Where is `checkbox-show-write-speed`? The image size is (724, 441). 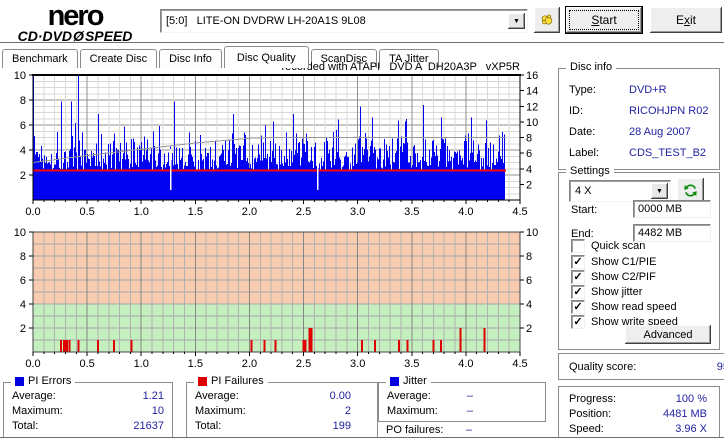
checkbox-show-write-speed is located at coordinates (578, 322).